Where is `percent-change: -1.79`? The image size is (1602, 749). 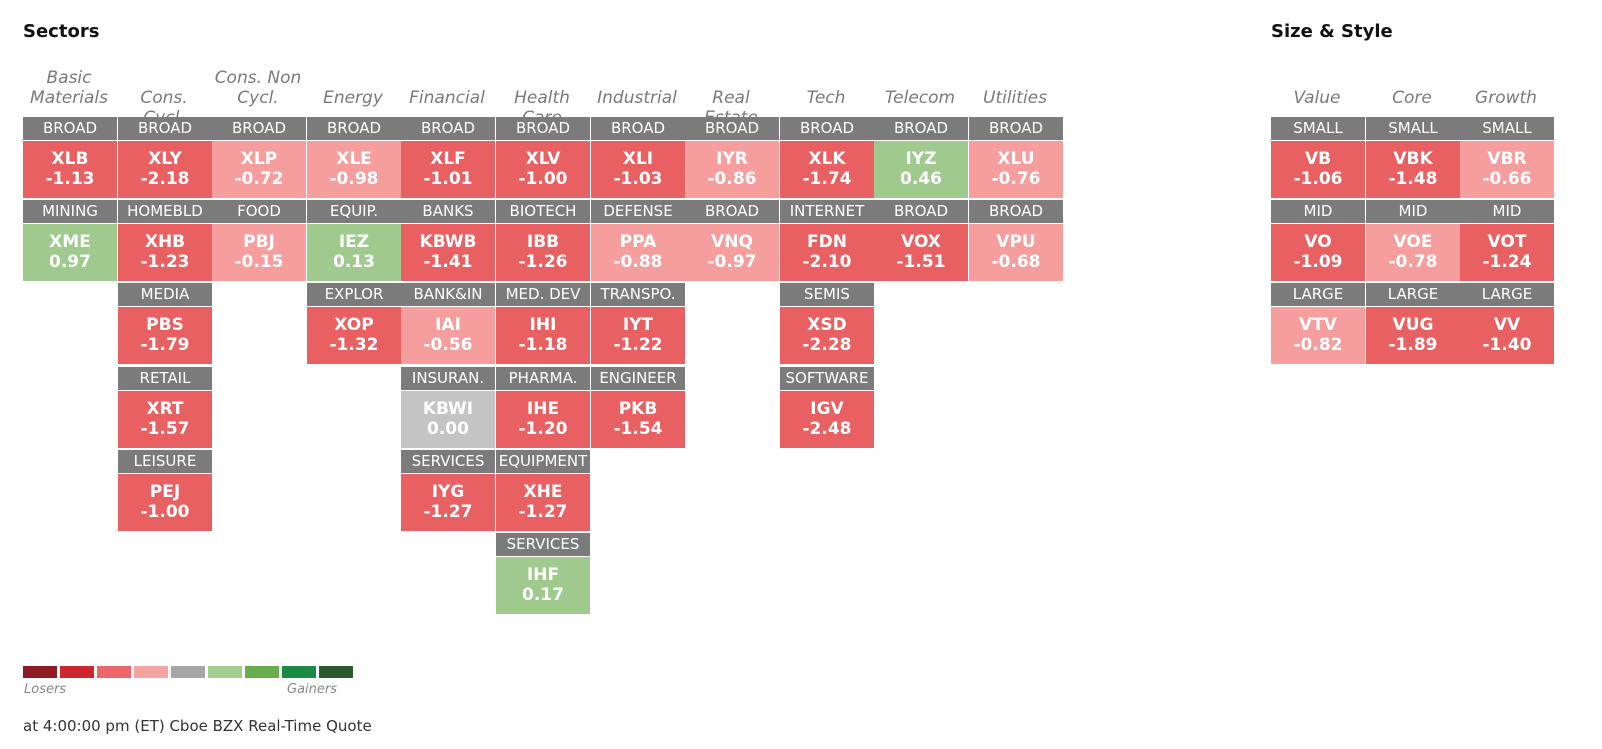 percent-change: -1.79 is located at coordinates (165, 345).